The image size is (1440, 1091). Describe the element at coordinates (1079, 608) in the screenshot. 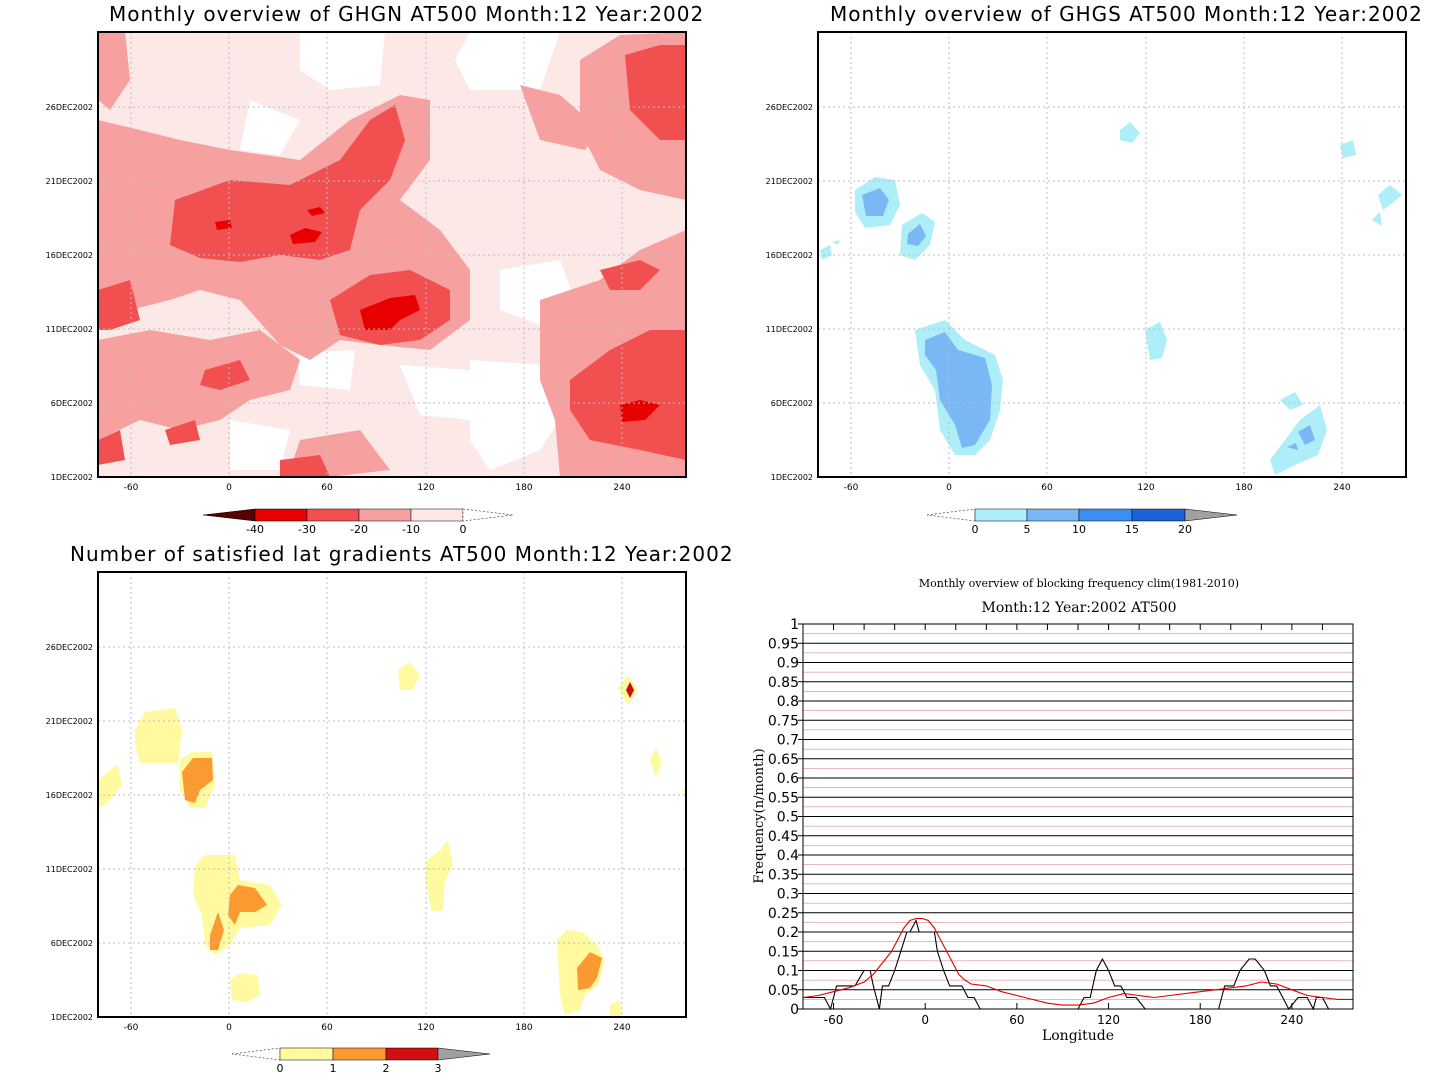

I see `line-chart-subtitle: Month:12 Year:2002 AT500` at that location.